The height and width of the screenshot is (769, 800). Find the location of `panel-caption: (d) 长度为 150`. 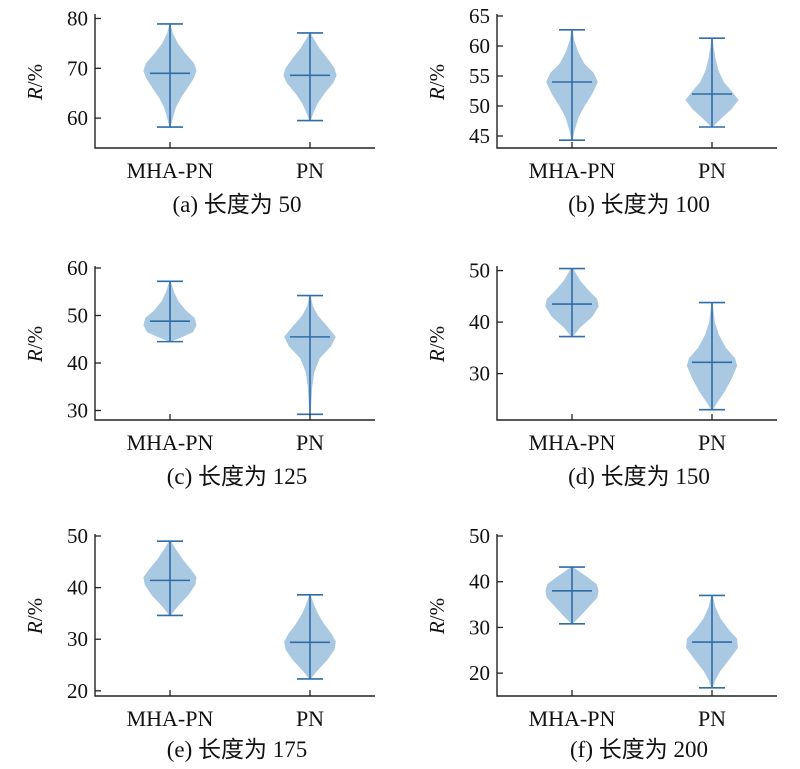

panel-caption: (d) 长度为 150 is located at coordinates (639, 476).